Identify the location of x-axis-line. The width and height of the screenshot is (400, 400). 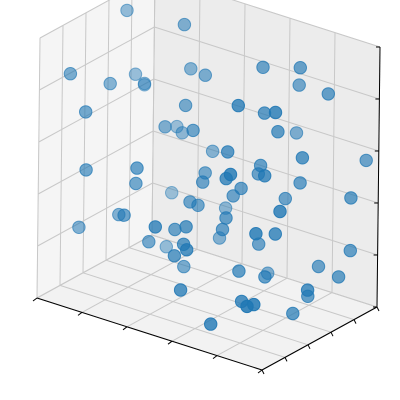
(149, 334).